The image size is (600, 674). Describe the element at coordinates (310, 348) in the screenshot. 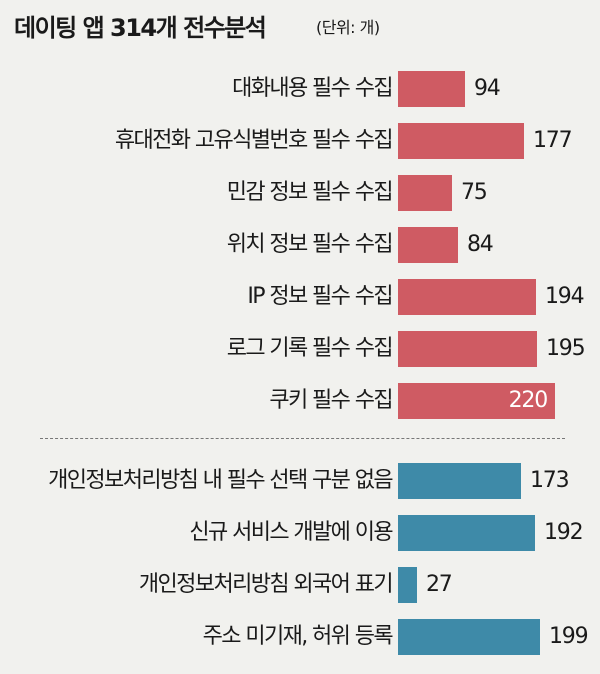

I see `category-label: 로그 기록 필수 수집` at that location.